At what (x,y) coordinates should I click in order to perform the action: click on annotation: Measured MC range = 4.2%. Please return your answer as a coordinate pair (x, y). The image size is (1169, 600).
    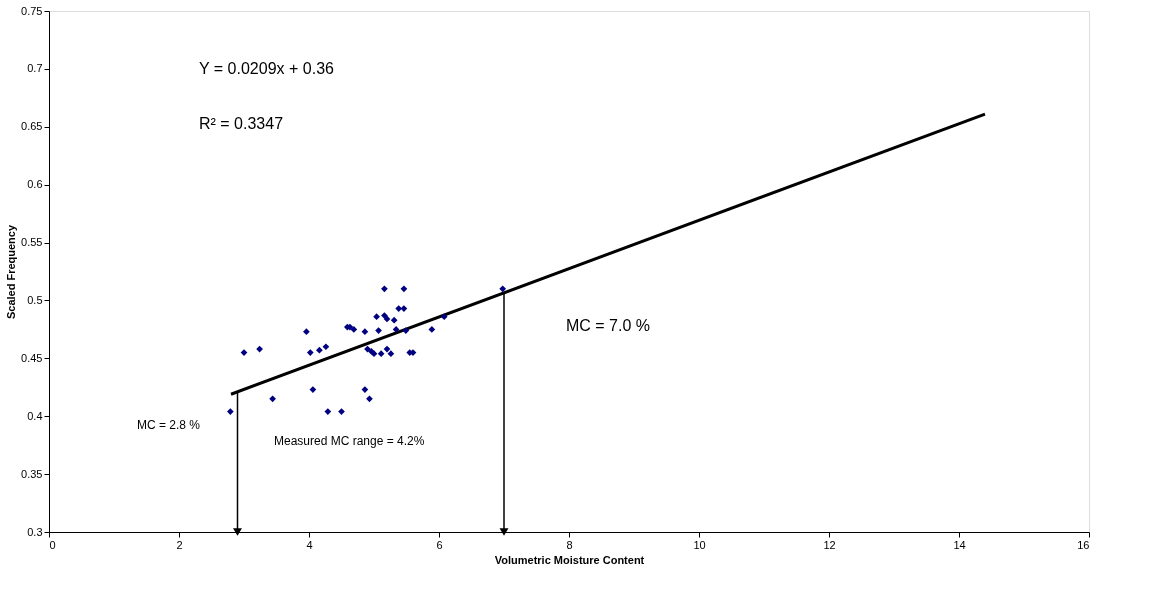
    Looking at the image, I should click on (349, 441).